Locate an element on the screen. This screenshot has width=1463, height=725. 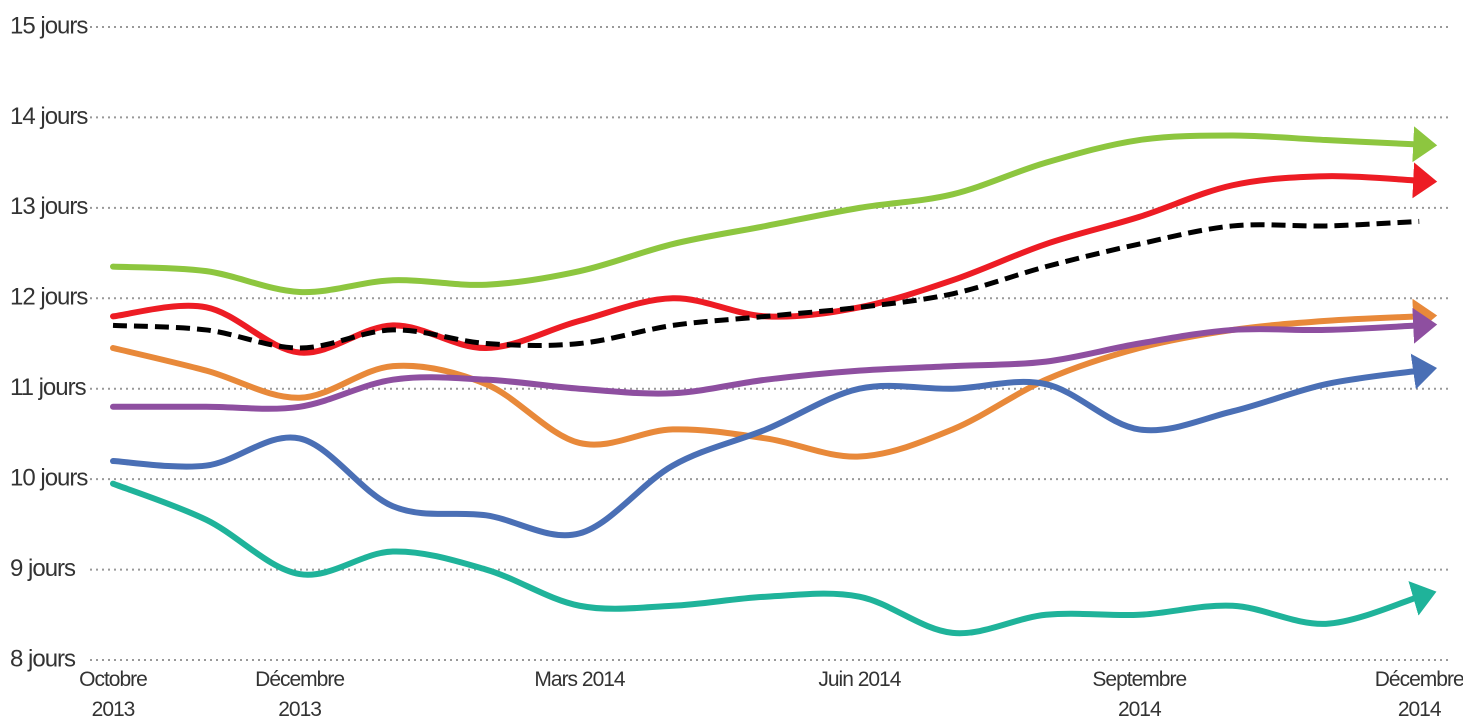
x-tick-label: Décembre 2014 is located at coordinates (1418, 694).